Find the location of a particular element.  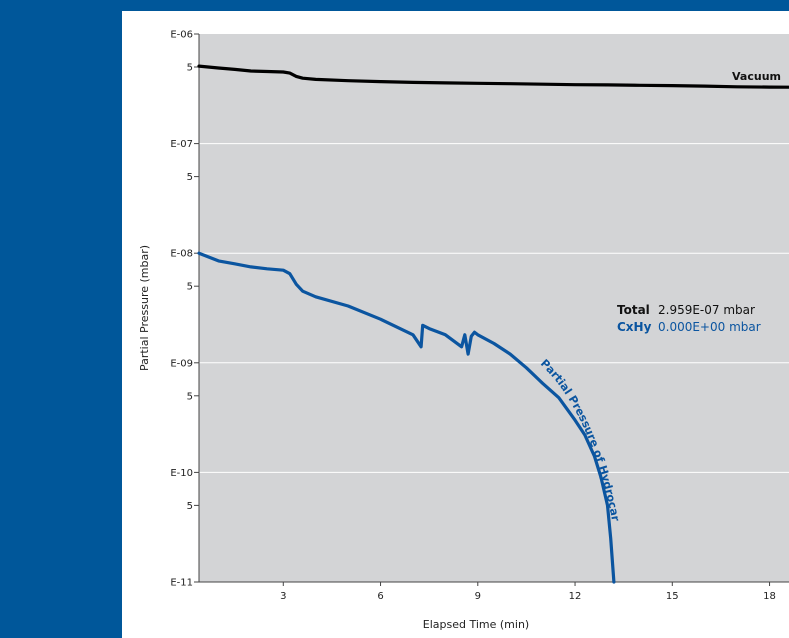

readout-cxhy-label: CxHy is located at coordinates (634, 327).